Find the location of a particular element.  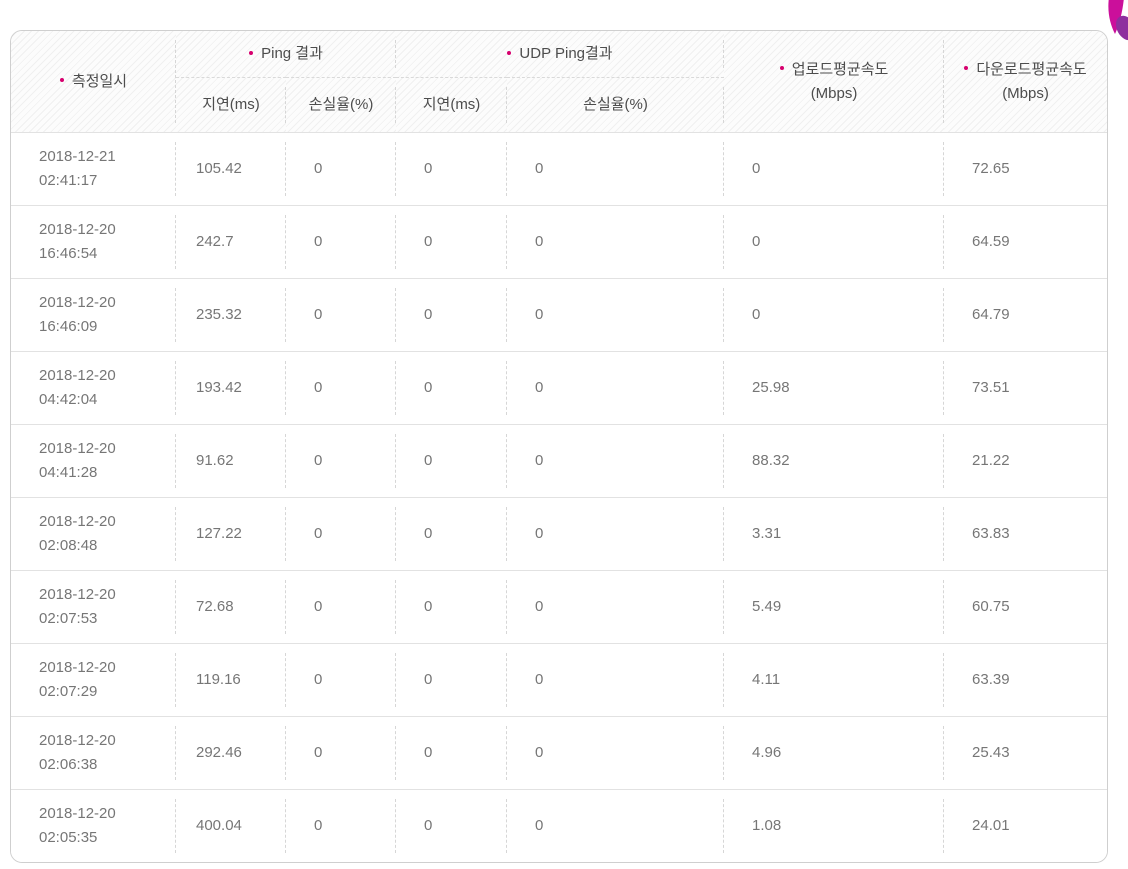

cell-ping-delay: 235.32 is located at coordinates (231, 314).